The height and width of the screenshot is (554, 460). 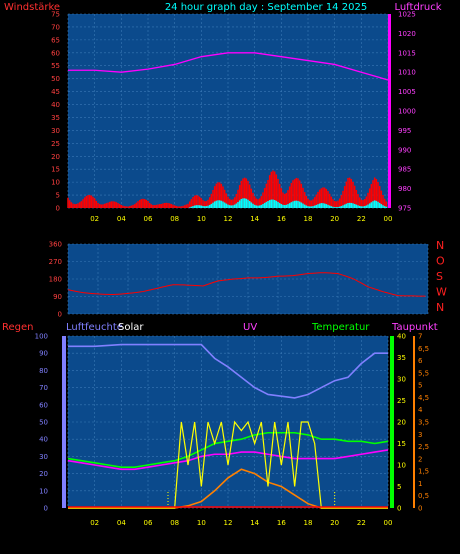 I want to click on series-windrichtung, so click(x=246, y=284).